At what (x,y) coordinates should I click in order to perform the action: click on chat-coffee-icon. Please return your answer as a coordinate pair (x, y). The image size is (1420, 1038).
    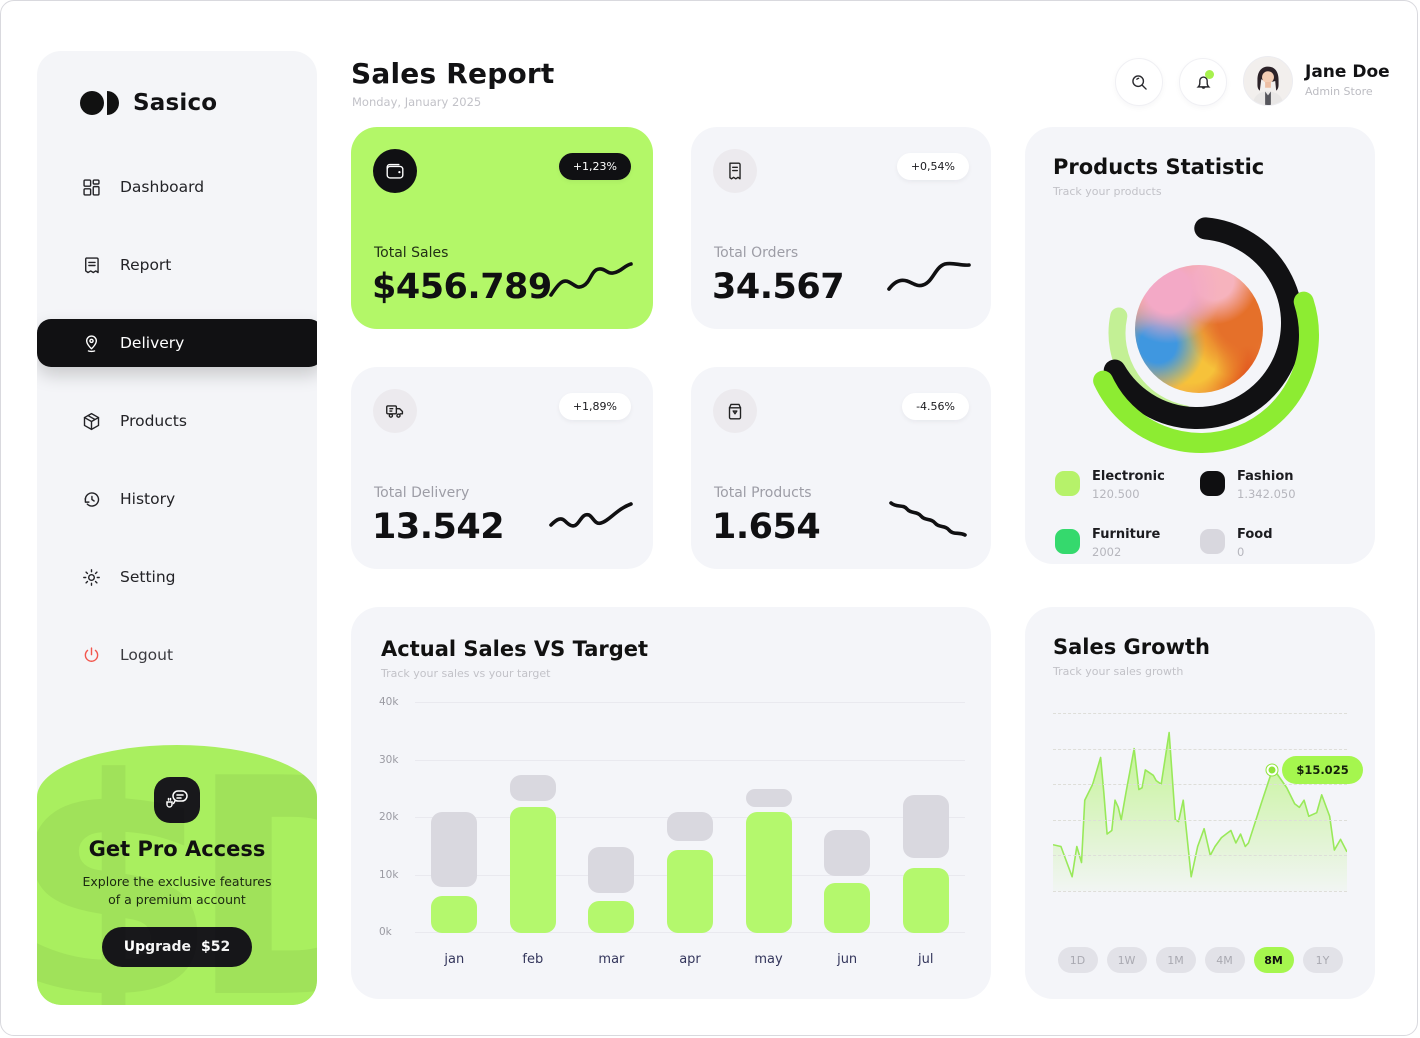
    Looking at the image, I should click on (177, 800).